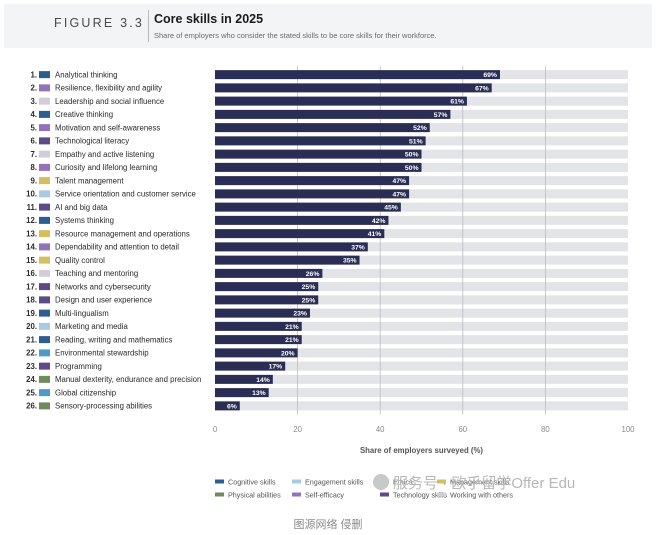 This screenshot has width=664, height=535. Describe the element at coordinates (441, 115) in the screenshot. I see `bar-value-label: 57%` at that location.